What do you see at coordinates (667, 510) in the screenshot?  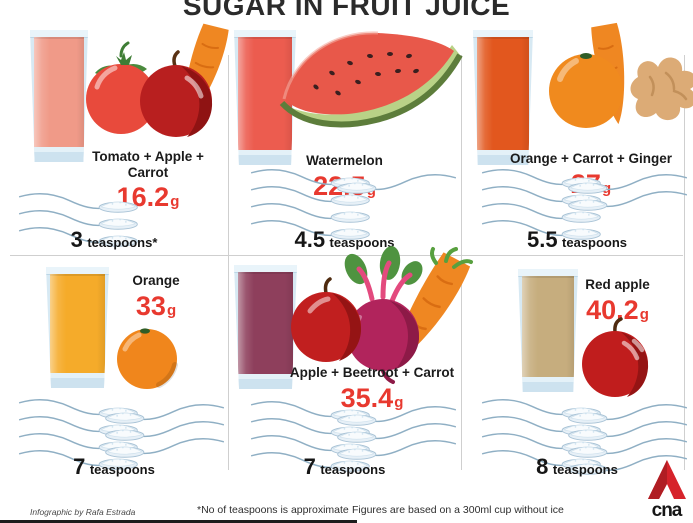 I see `svg-text: cna` at bounding box center [667, 510].